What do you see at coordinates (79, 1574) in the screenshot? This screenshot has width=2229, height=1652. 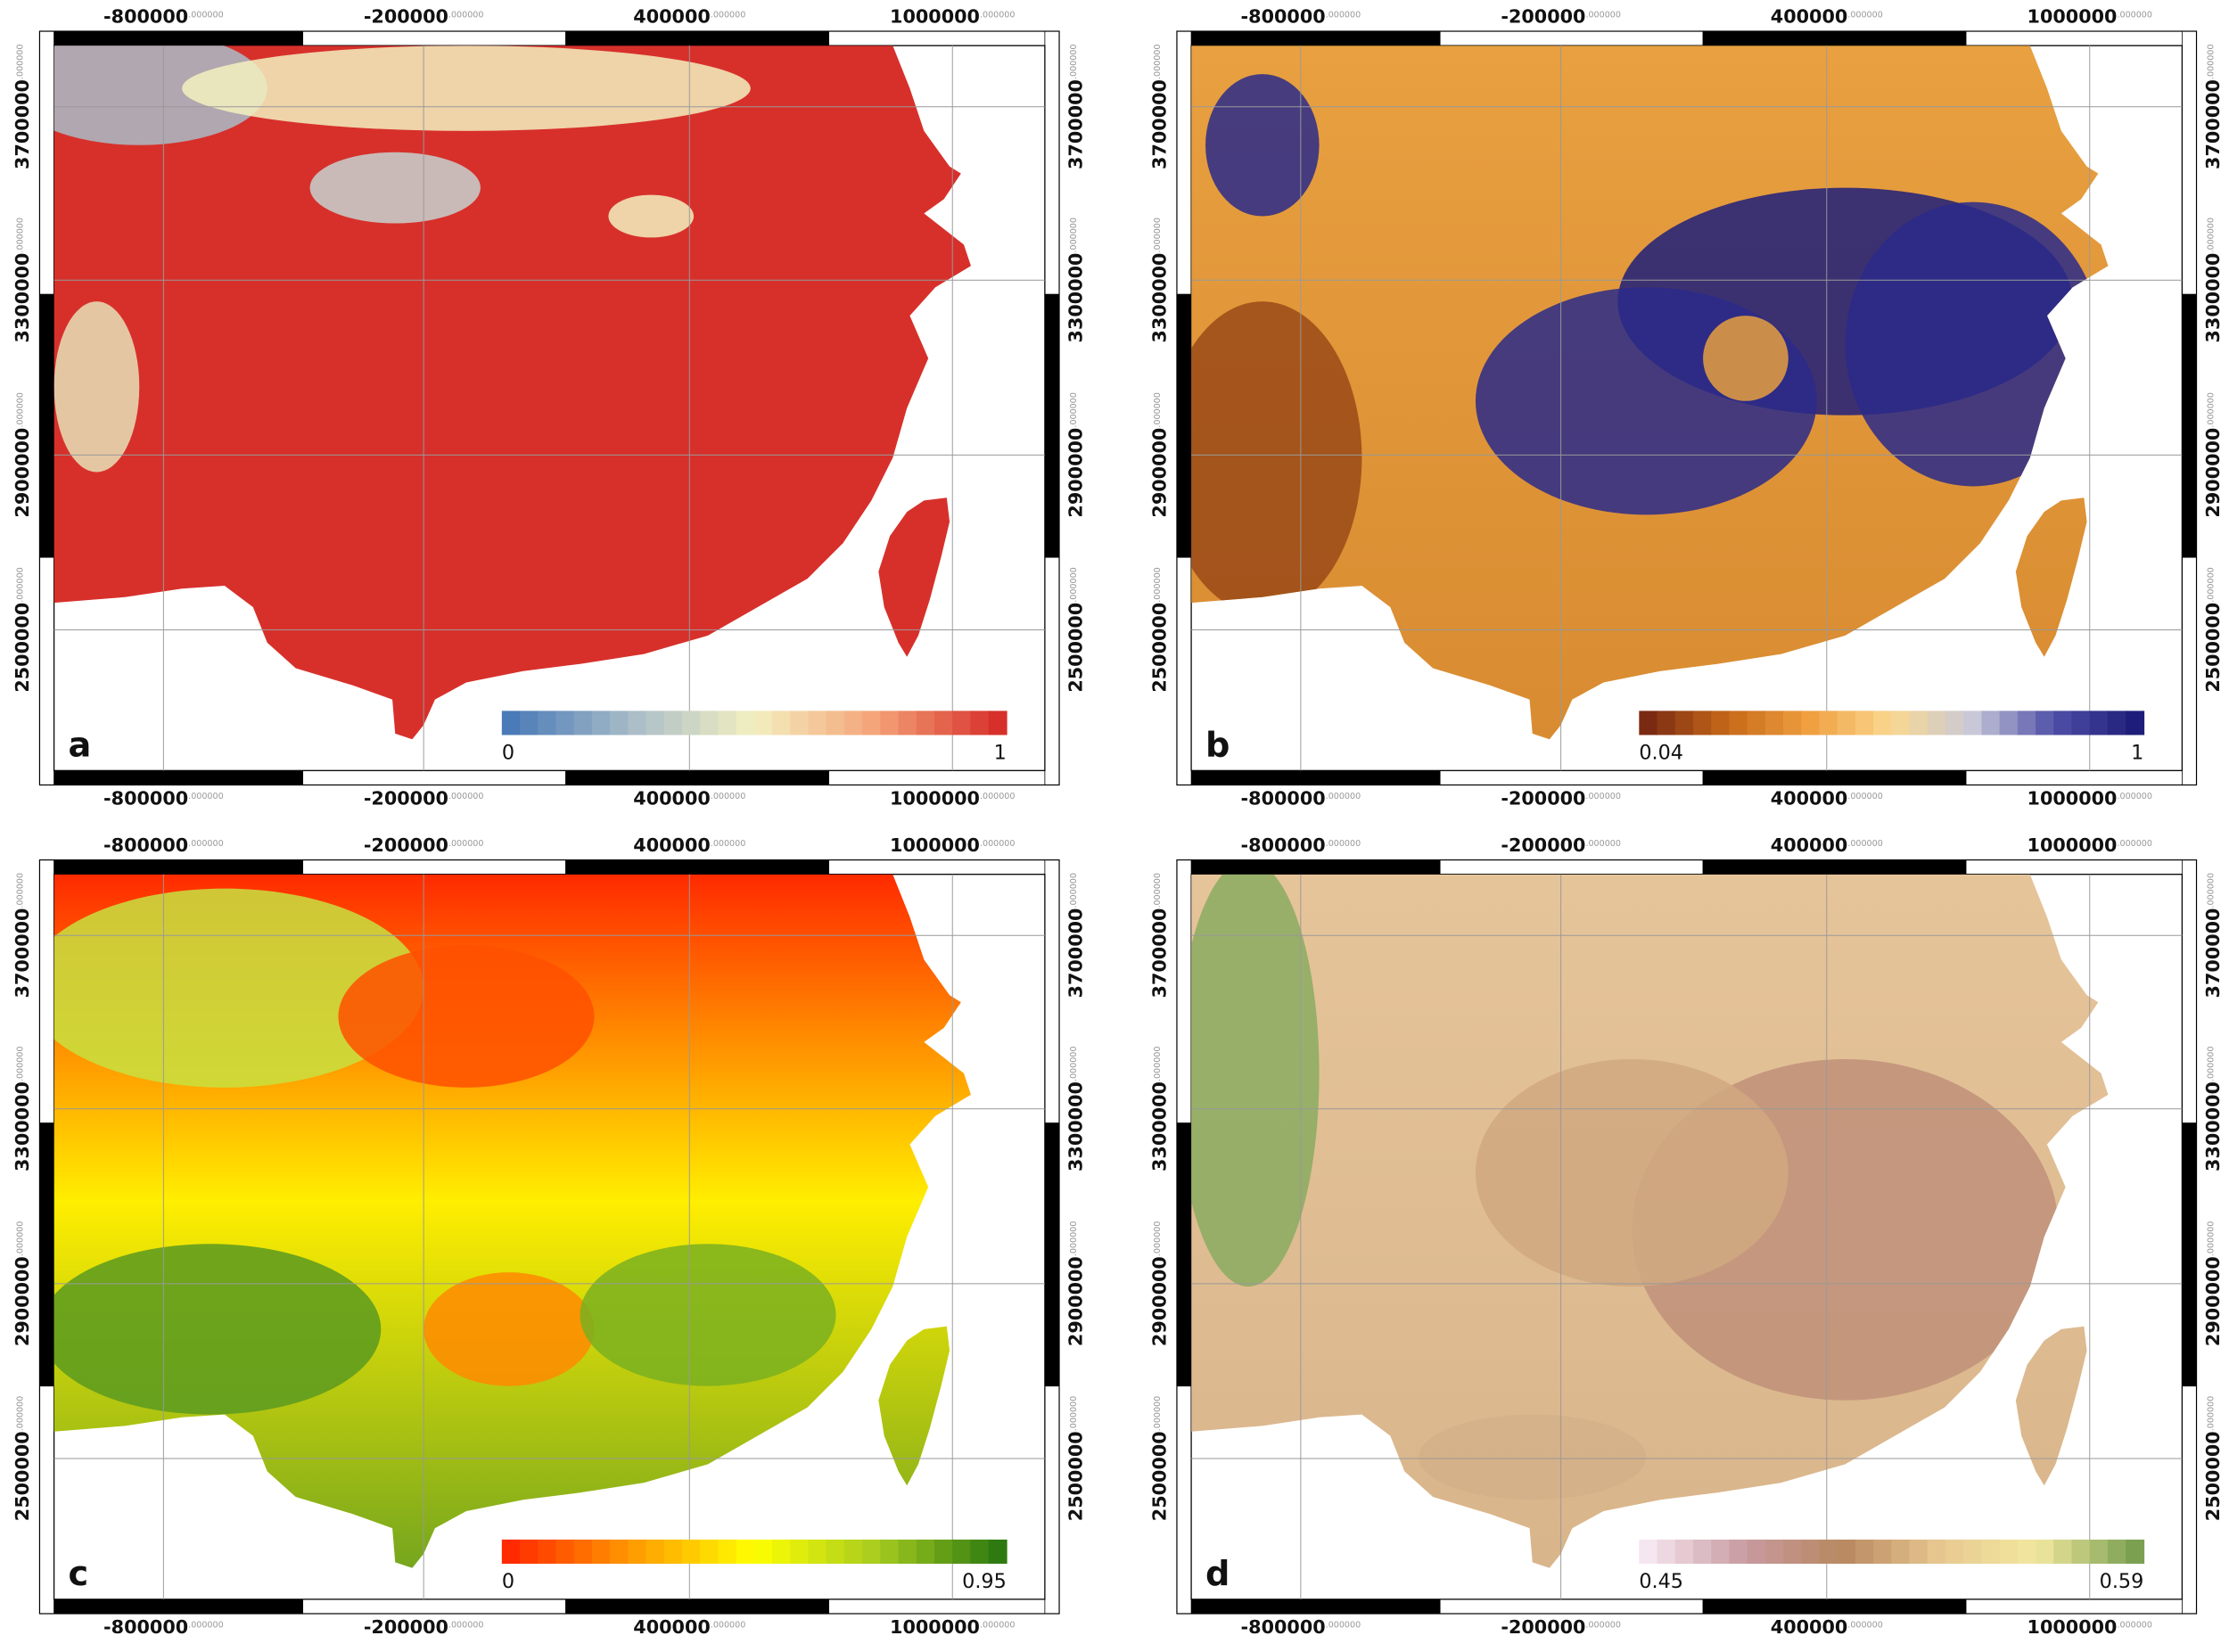 I see `panel-letter: c` at bounding box center [79, 1574].